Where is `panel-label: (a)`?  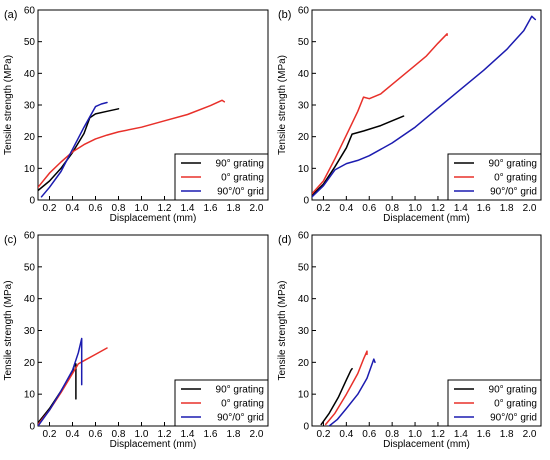
panel-label: (a) is located at coordinates (10, 15).